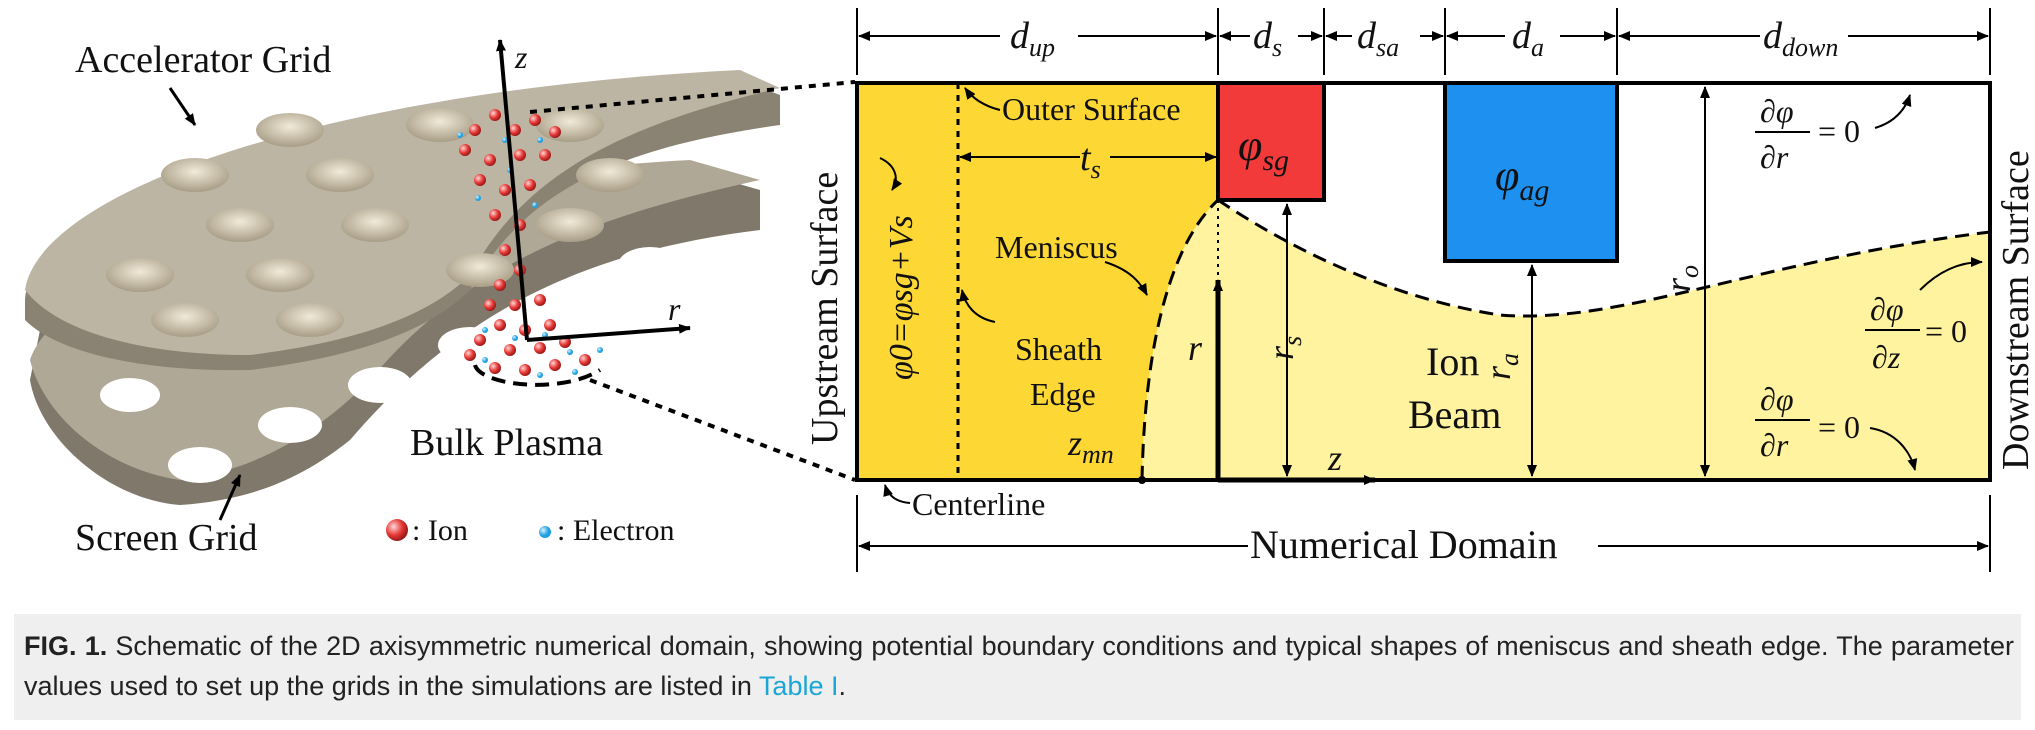  Describe the element at coordinates (1681, 278) in the screenshot. I see `ro-label: ro` at that location.